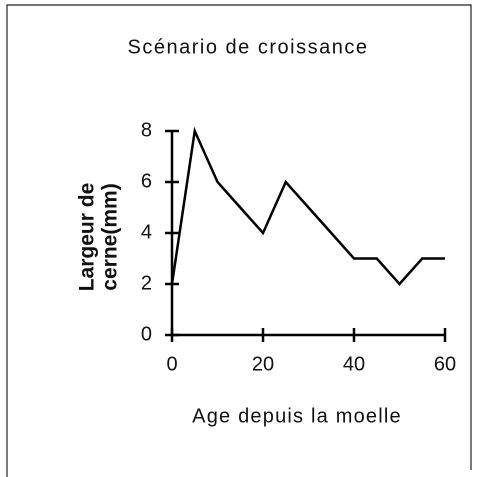  What do you see at coordinates (146, 232) in the screenshot?
I see `y-tick-label: 4` at bounding box center [146, 232].